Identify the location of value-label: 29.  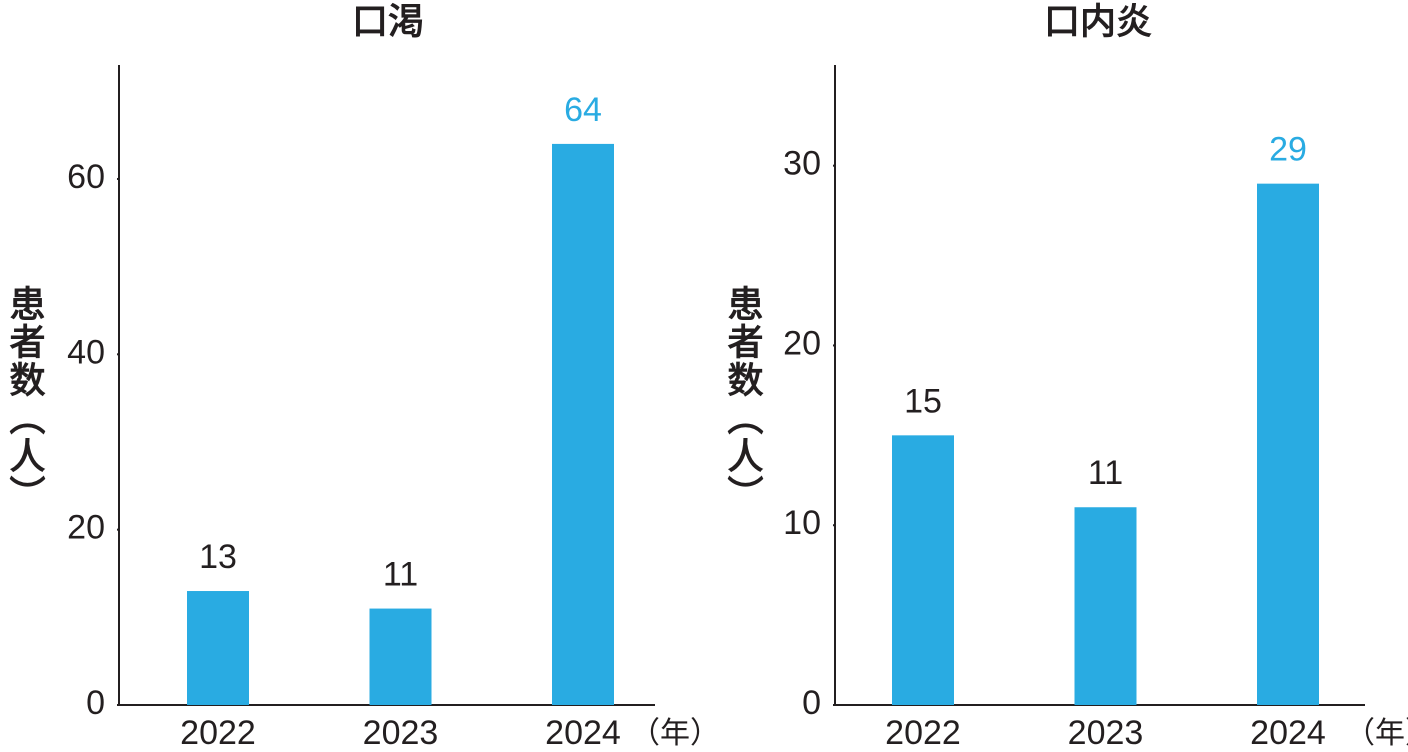
(1288, 150).